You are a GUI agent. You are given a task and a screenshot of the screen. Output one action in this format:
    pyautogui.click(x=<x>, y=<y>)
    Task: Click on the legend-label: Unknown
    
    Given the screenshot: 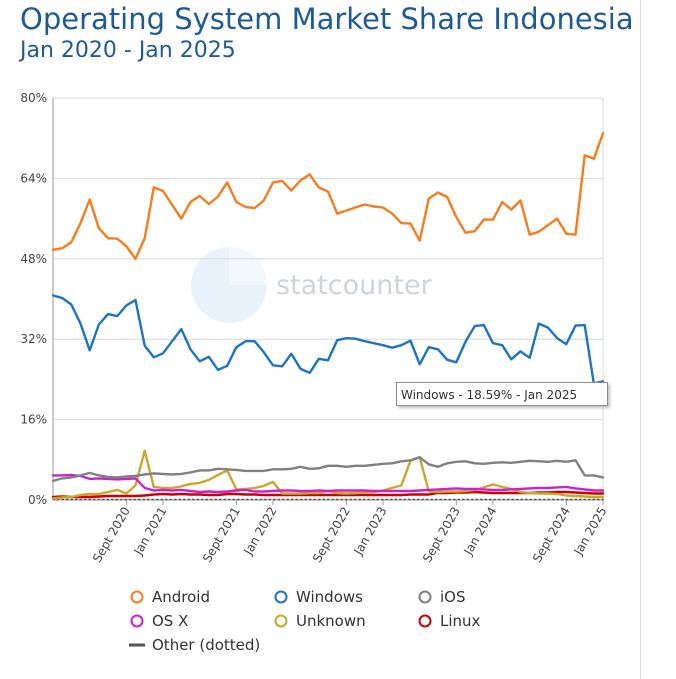 What is the action you would take?
    pyautogui.click(x=331, y=621)
    